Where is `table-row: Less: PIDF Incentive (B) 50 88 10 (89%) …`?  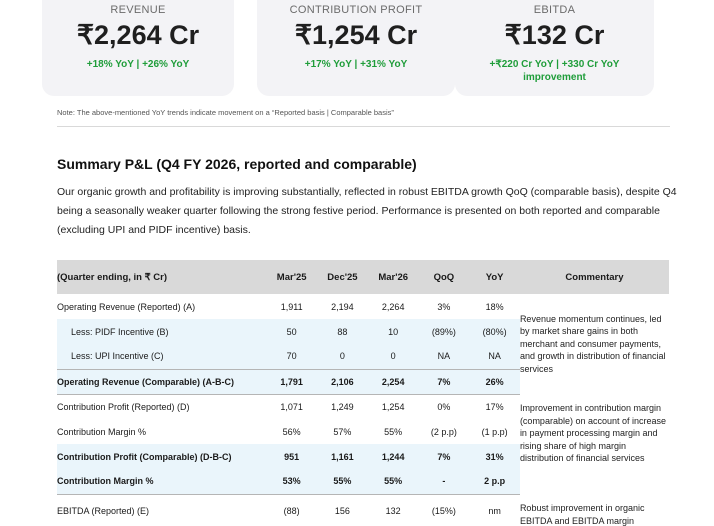
table-row: Less: PIDF Incentive (B) 50 88 10 (89%) … is located at coordinates (363, 331).